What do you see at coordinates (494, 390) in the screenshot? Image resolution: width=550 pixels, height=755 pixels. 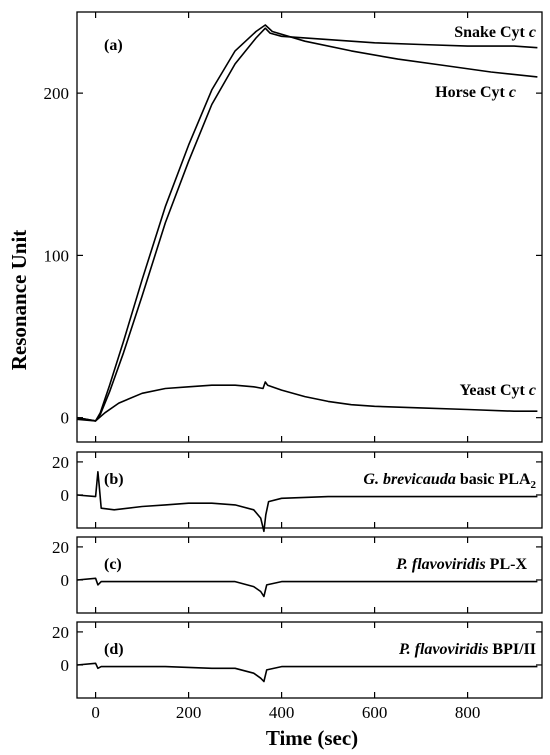 I see `series-label-yeast-text: Yeast Cyt` at bounding box center [494, 390].